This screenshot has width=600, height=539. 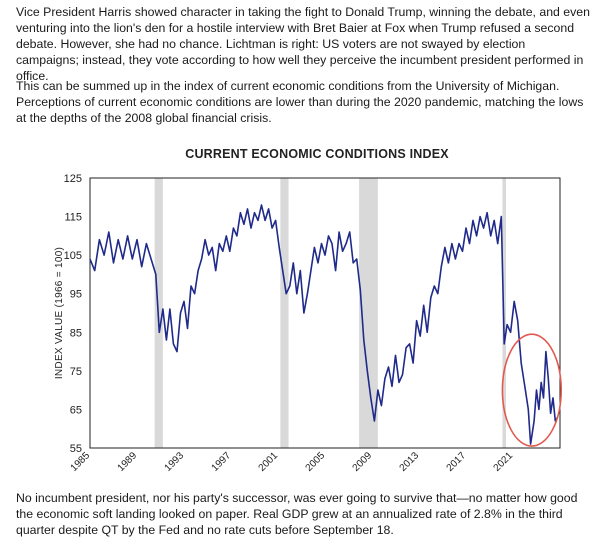 I want to click on y-tick-label: 125, so click(x=73, y=179).